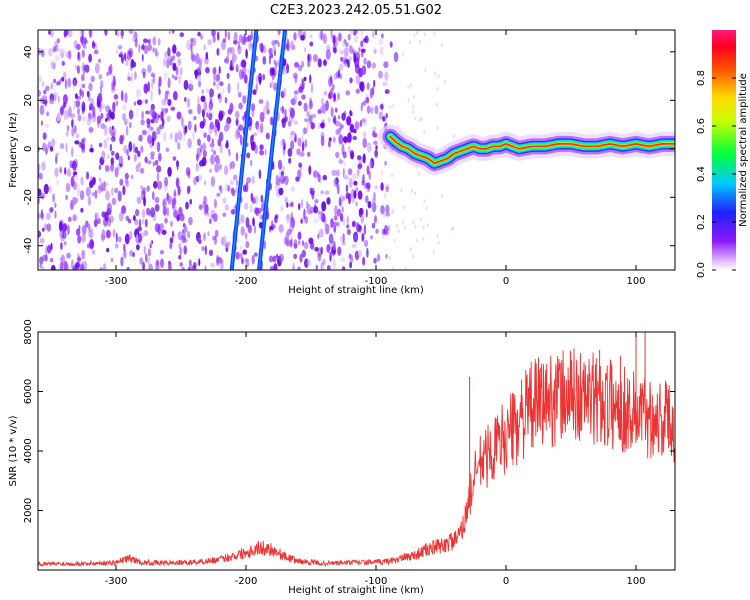  Describe the element at coordinates (116, 581) in the screenshot. I see `x-tick-label: -300` at that location.